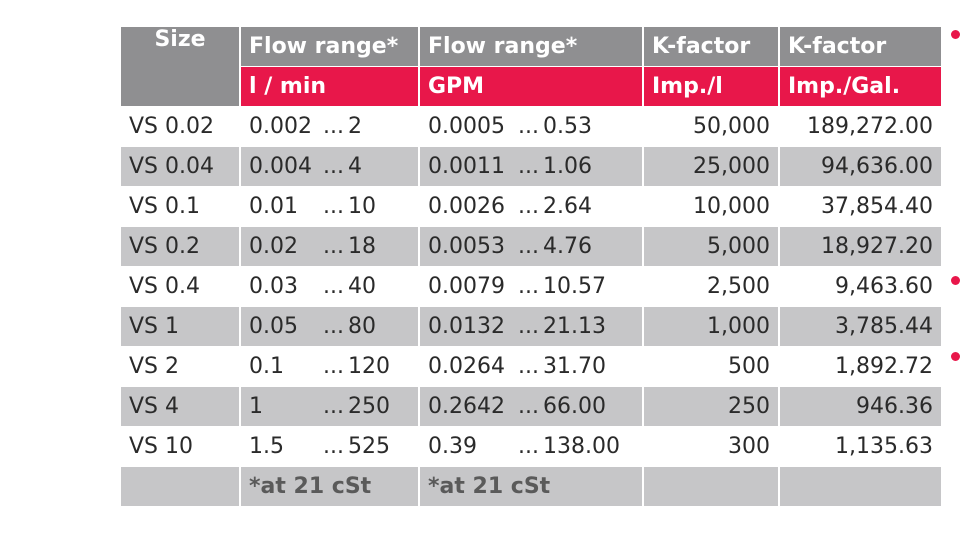  I want to click on footnote-row: *at 21 cSt *at 21 cSt, so click(531, 487).